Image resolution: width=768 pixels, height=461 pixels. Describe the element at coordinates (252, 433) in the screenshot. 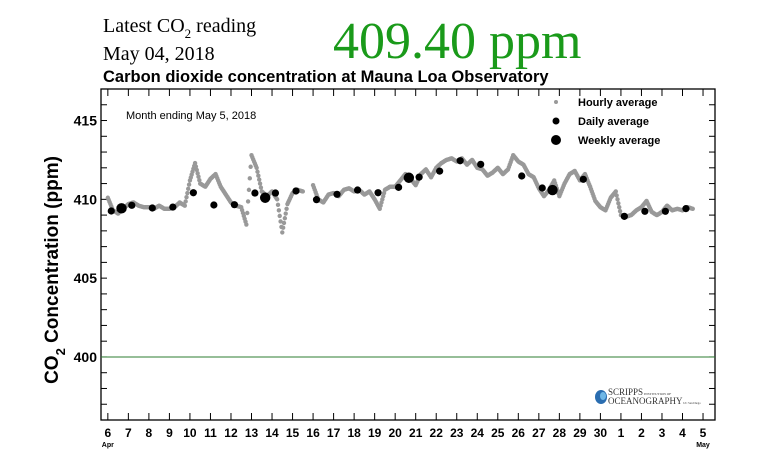

I see `x-tick-label: 13` at that location.